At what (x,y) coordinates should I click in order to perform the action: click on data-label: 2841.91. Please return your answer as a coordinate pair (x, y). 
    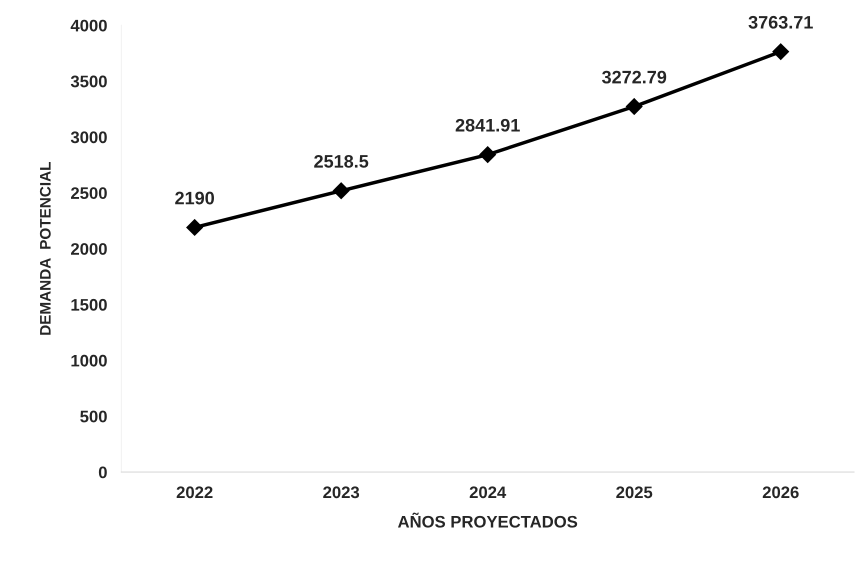
    Looking at the image, I should click on (488, 125).